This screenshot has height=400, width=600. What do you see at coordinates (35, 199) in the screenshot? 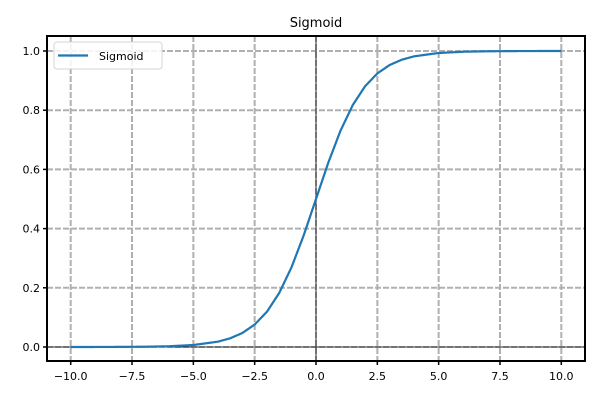
I see `y-axis-ticks: 0.0 0.2 0.4 0.6 0.8 1.0` at bounding box center [35, 199].